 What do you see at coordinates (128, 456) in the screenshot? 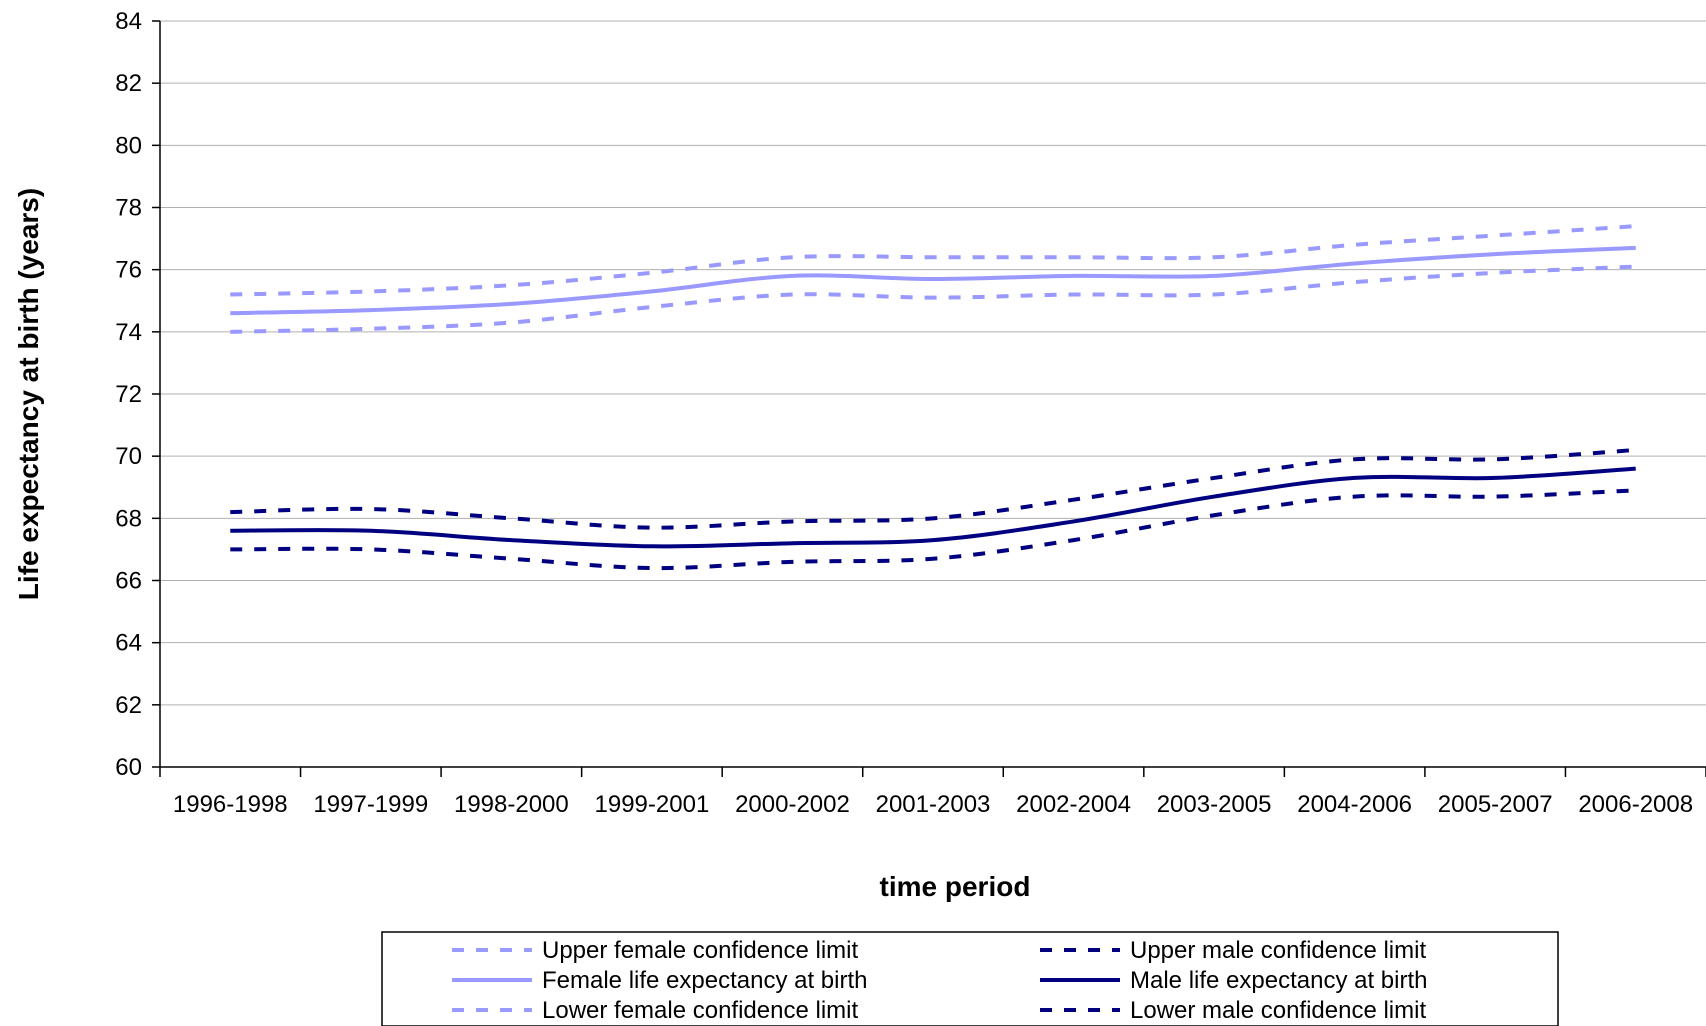
I see `y-tick-label-70: 70` at bounding box center [128, 456].